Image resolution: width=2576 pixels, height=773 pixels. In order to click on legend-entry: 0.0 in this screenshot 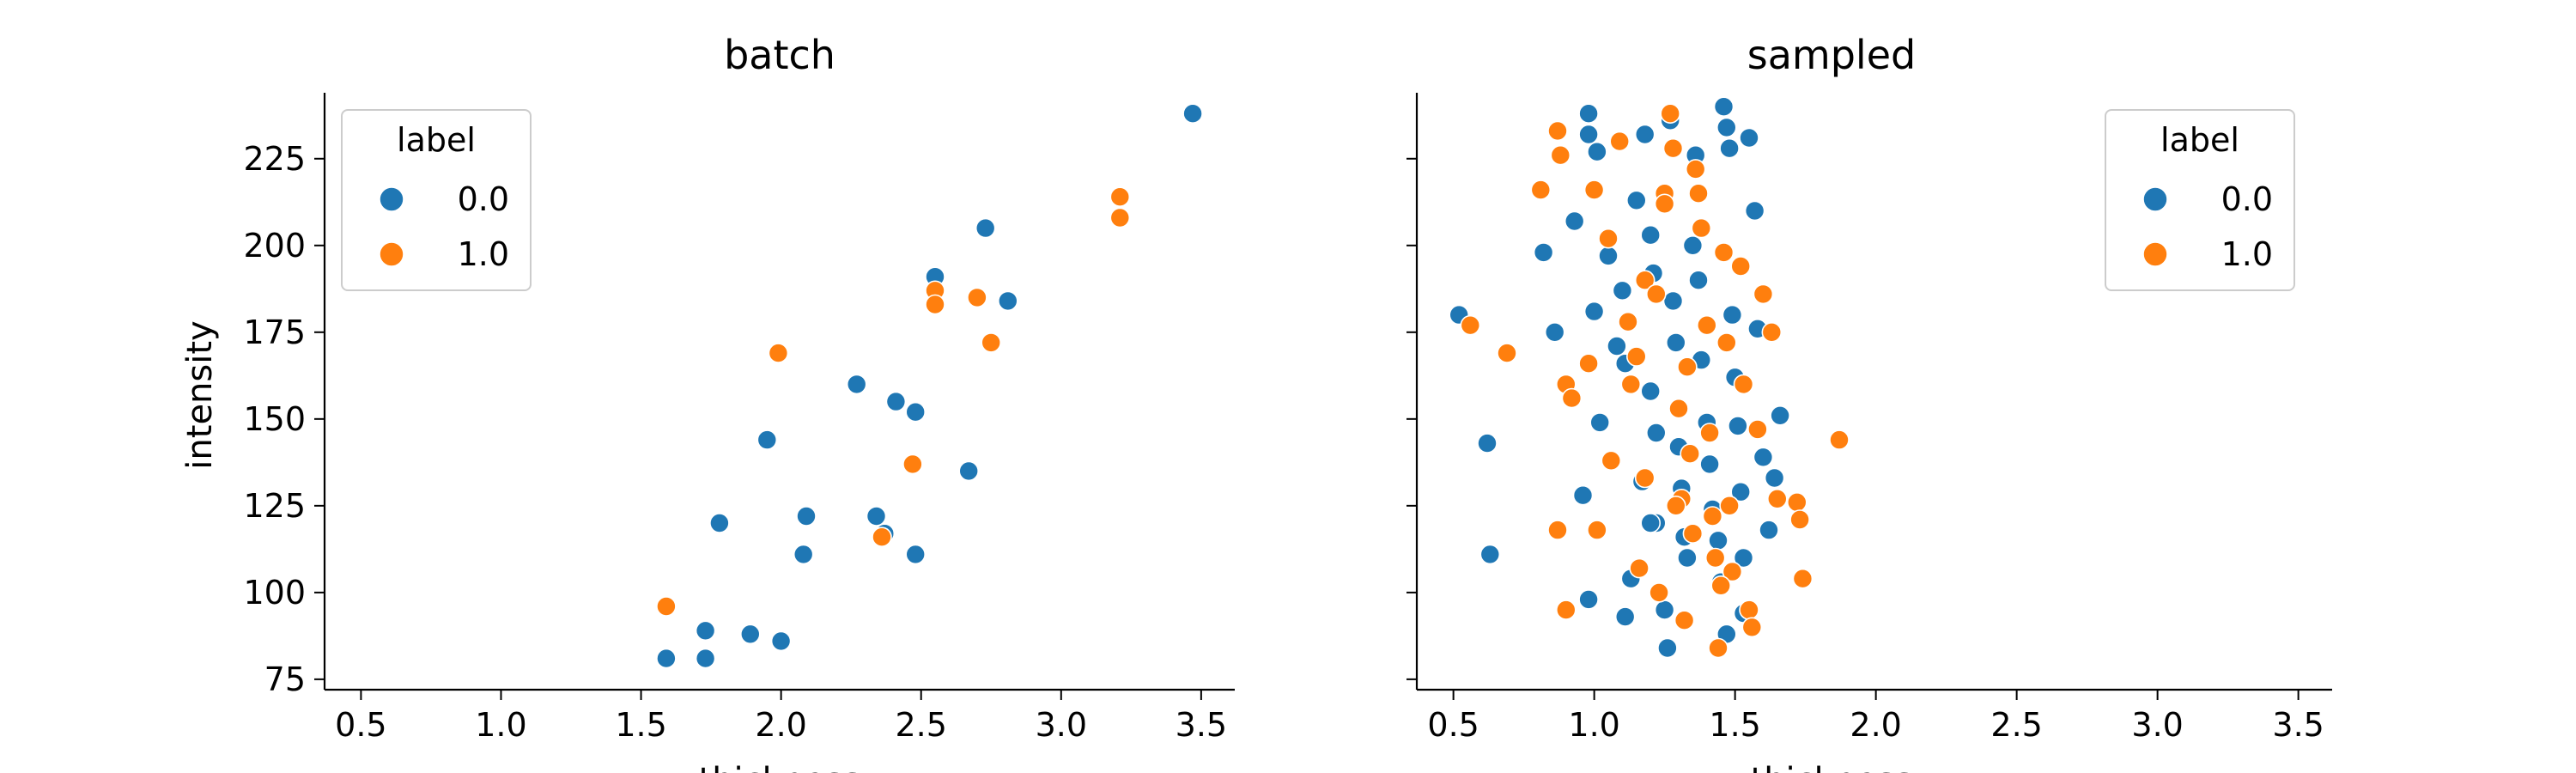, I will do `click(483, 199)`.